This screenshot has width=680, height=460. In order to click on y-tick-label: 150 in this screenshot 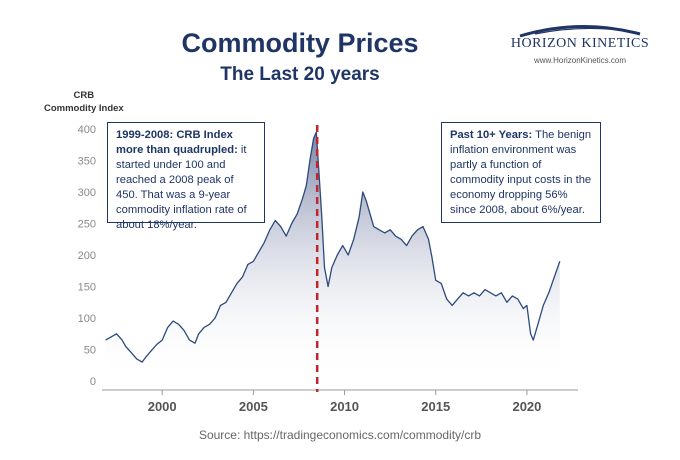, I will do `click(87, 288)`.